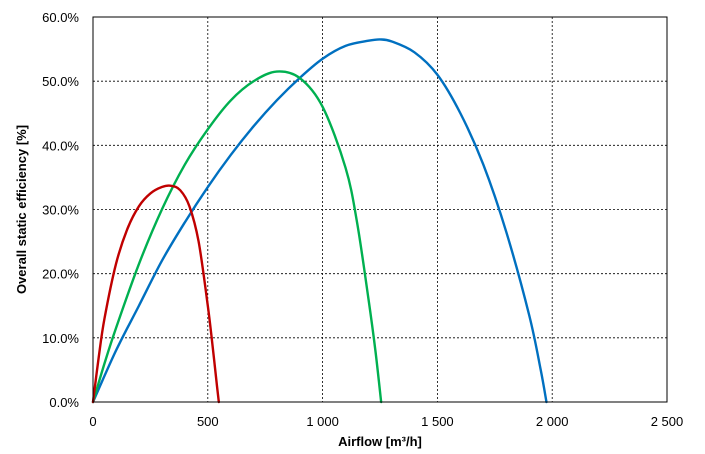  What do you see at coordinates (60, 17) in the screenshot?
I see `y-tick-label: 60.0%` at bounding box center [60, 17].